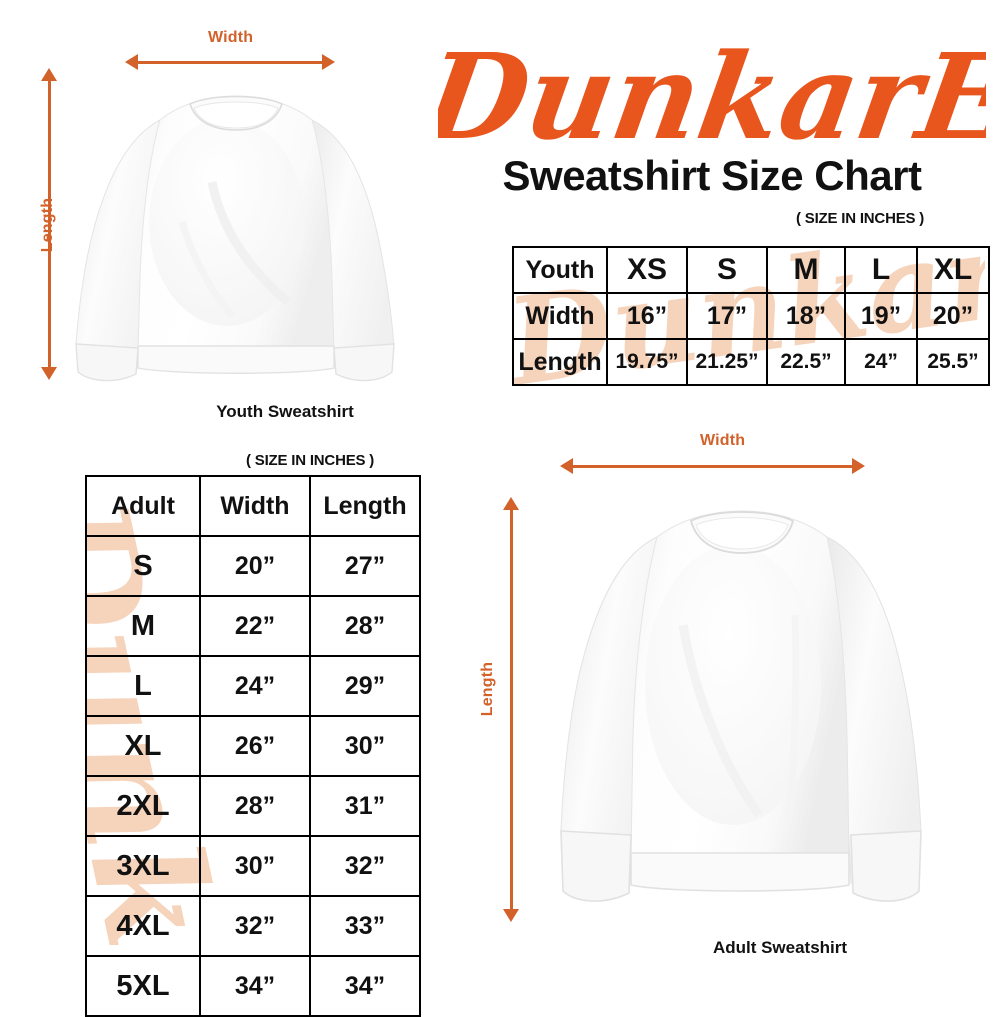 This screenshot has height=1017, width=1000. Describe the element at coordinates (560, 316) in the screenshot. I see `youth-row-label: Width` at that location.